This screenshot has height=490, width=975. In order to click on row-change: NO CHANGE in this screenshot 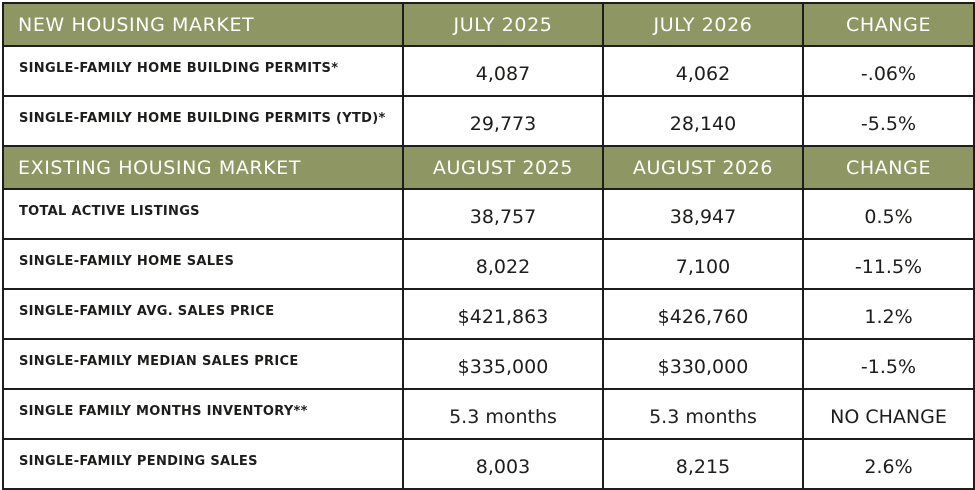, I will do `click(888, 414)`.